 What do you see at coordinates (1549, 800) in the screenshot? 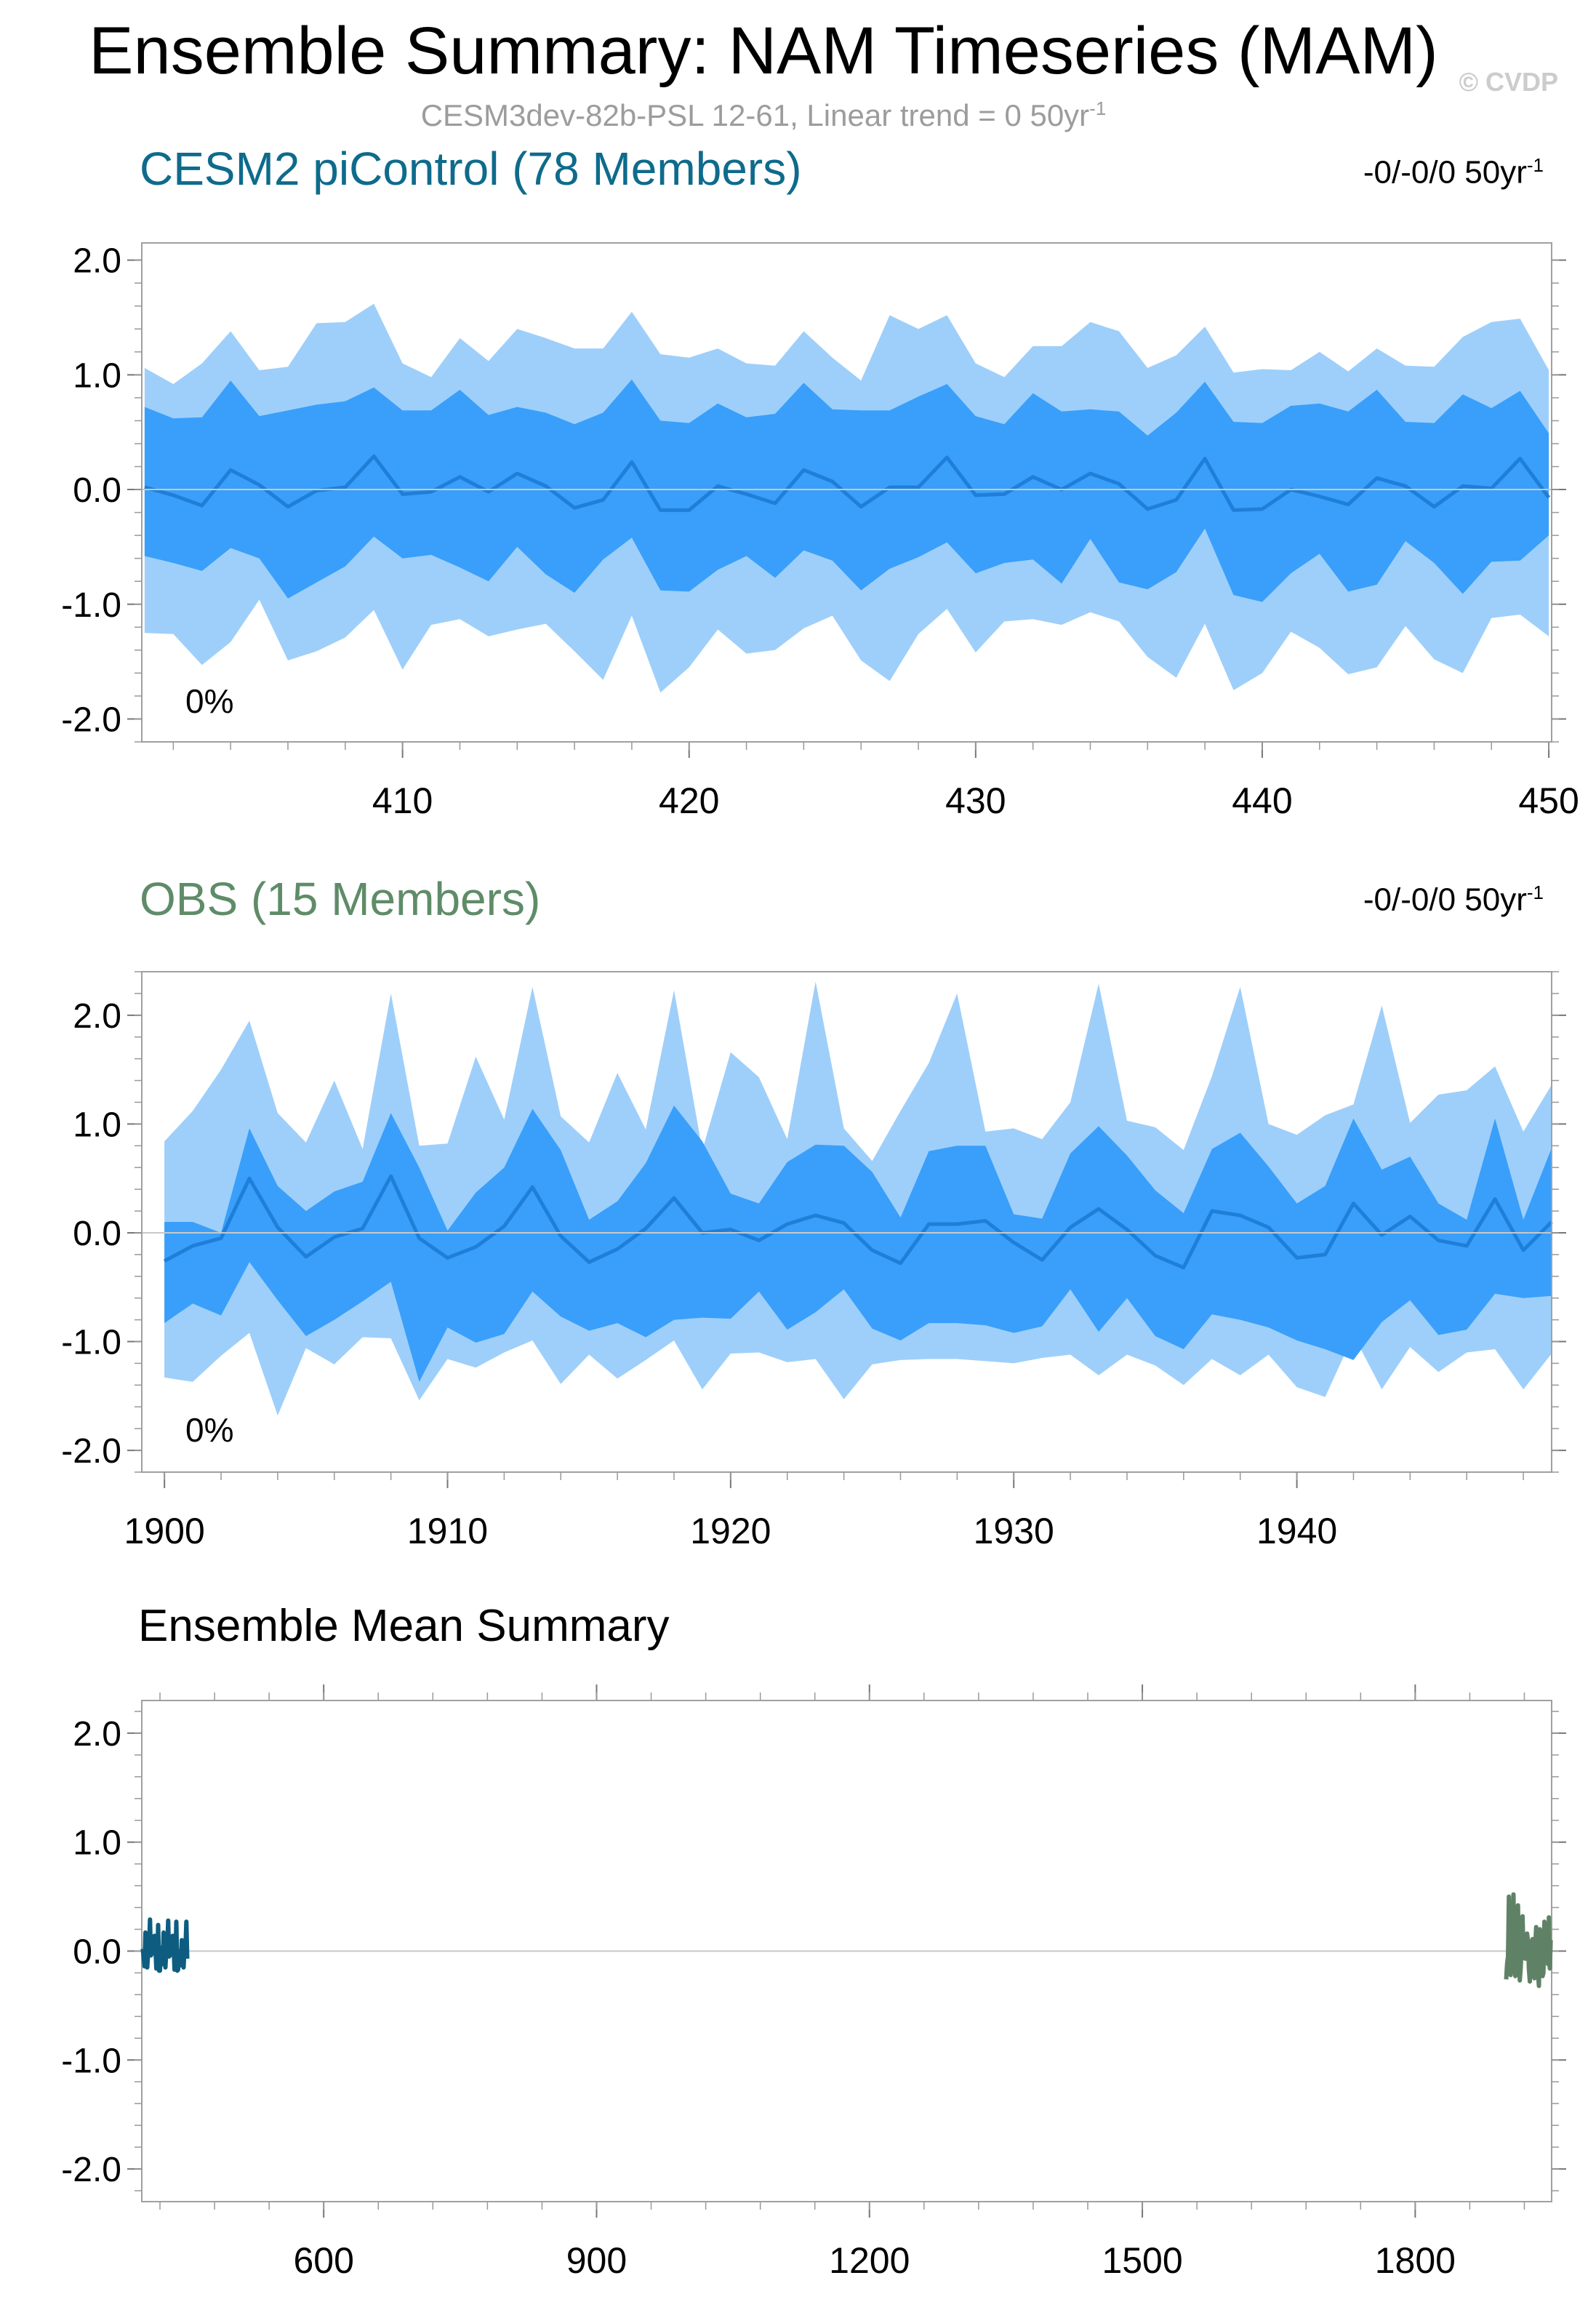
I see `x-tick-label: 450` at bounding box center [1549, 800].